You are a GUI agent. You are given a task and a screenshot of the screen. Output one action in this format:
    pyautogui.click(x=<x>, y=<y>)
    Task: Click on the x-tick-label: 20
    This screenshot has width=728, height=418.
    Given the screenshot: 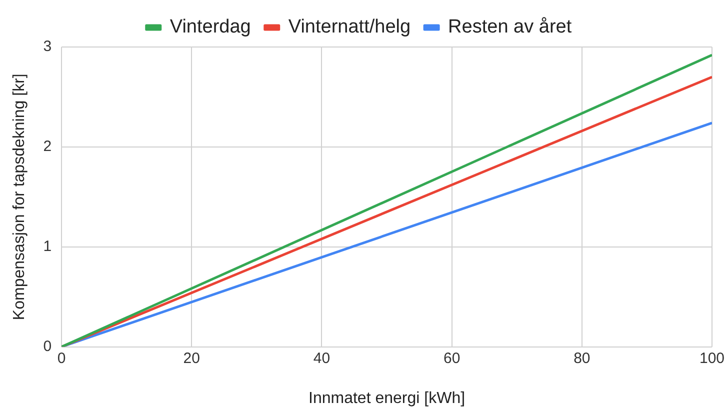 What is the action you would take?
    pyautogui.click(x=191, y=358)
    